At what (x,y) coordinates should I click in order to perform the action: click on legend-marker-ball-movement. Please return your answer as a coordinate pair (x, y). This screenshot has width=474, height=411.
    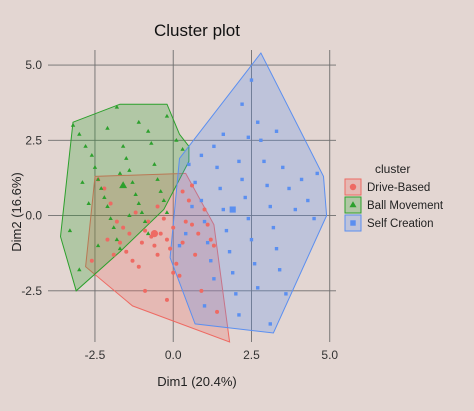
    Looking at the image, I should click on (353, 204).